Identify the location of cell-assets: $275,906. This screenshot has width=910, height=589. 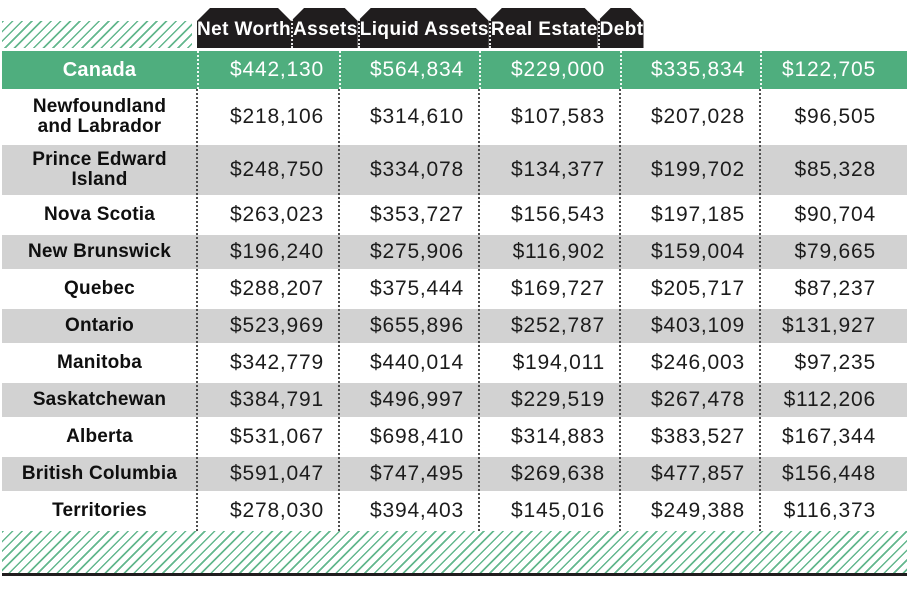
(409, 252).